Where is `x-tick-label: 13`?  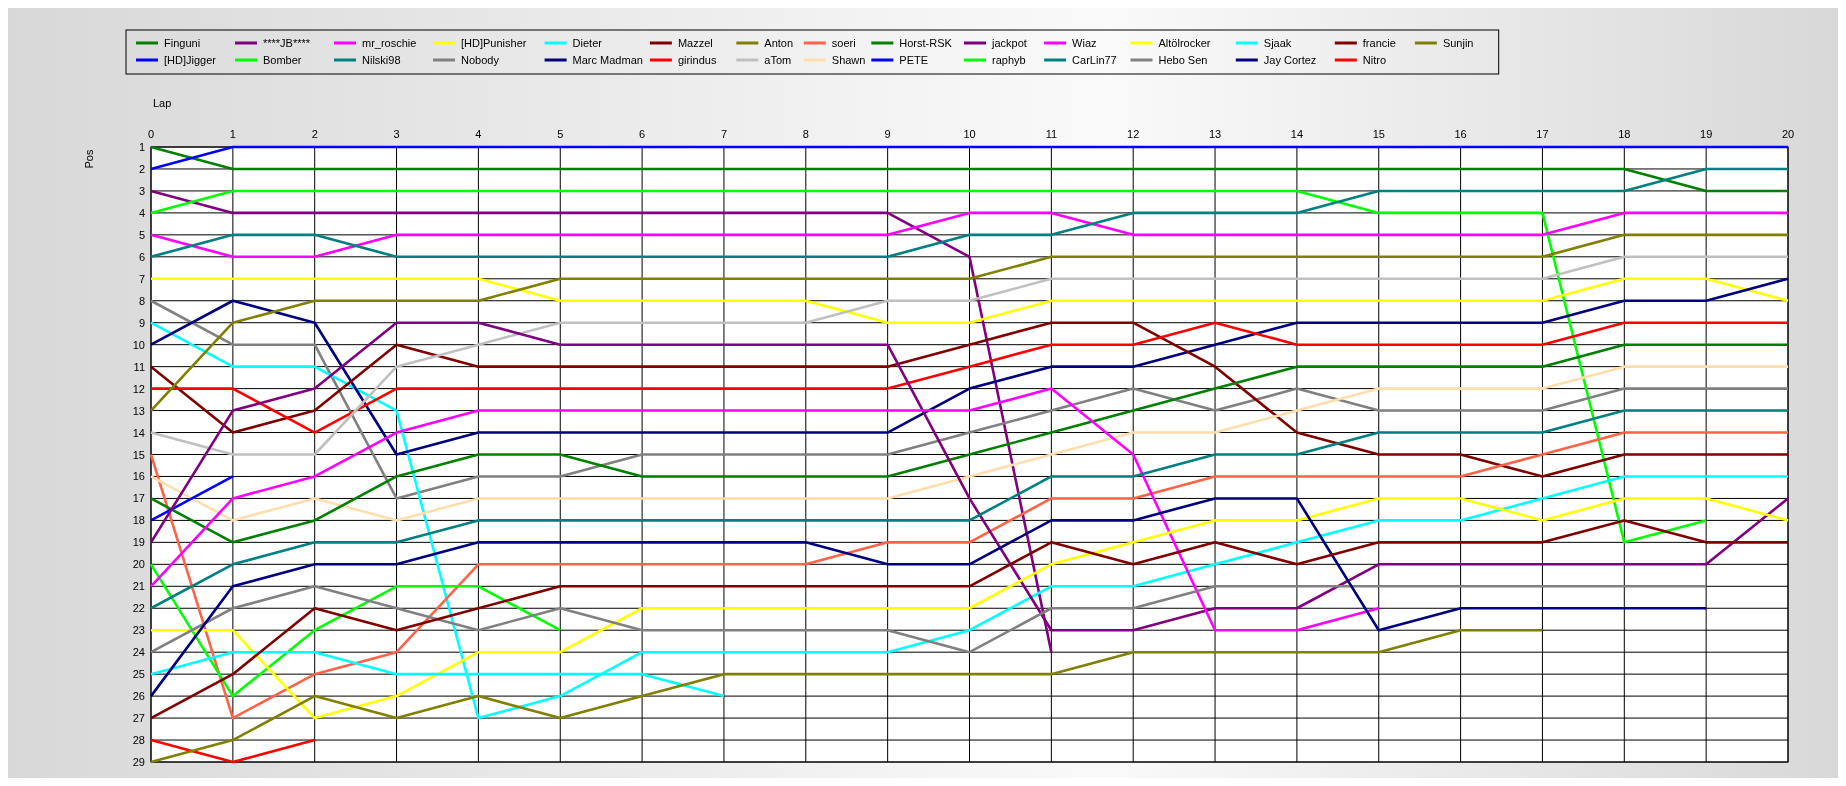
x-tick-label: 13 is located at coordinates (1215, 134).